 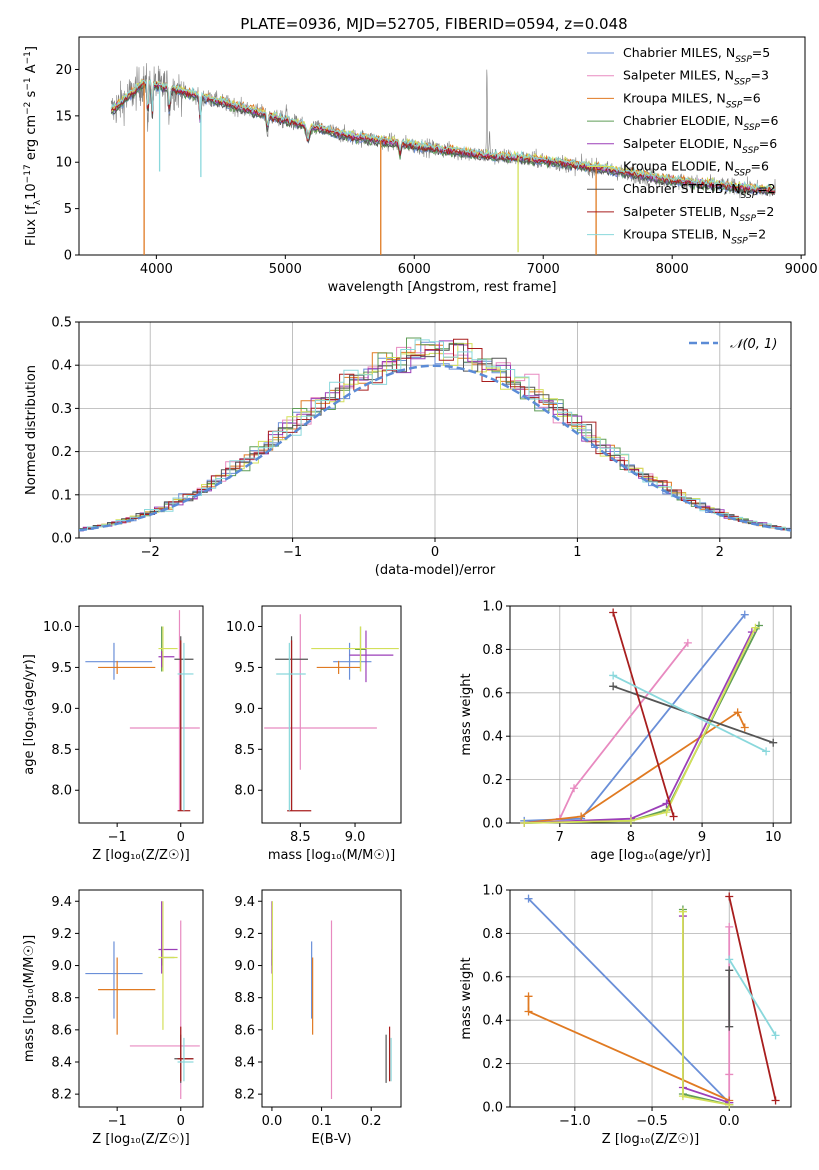 What do you see at coordinates (674, 97) in the screenshot?
I see `legend-text: Kroupa MILES, N` at bounding box center [674, 97].